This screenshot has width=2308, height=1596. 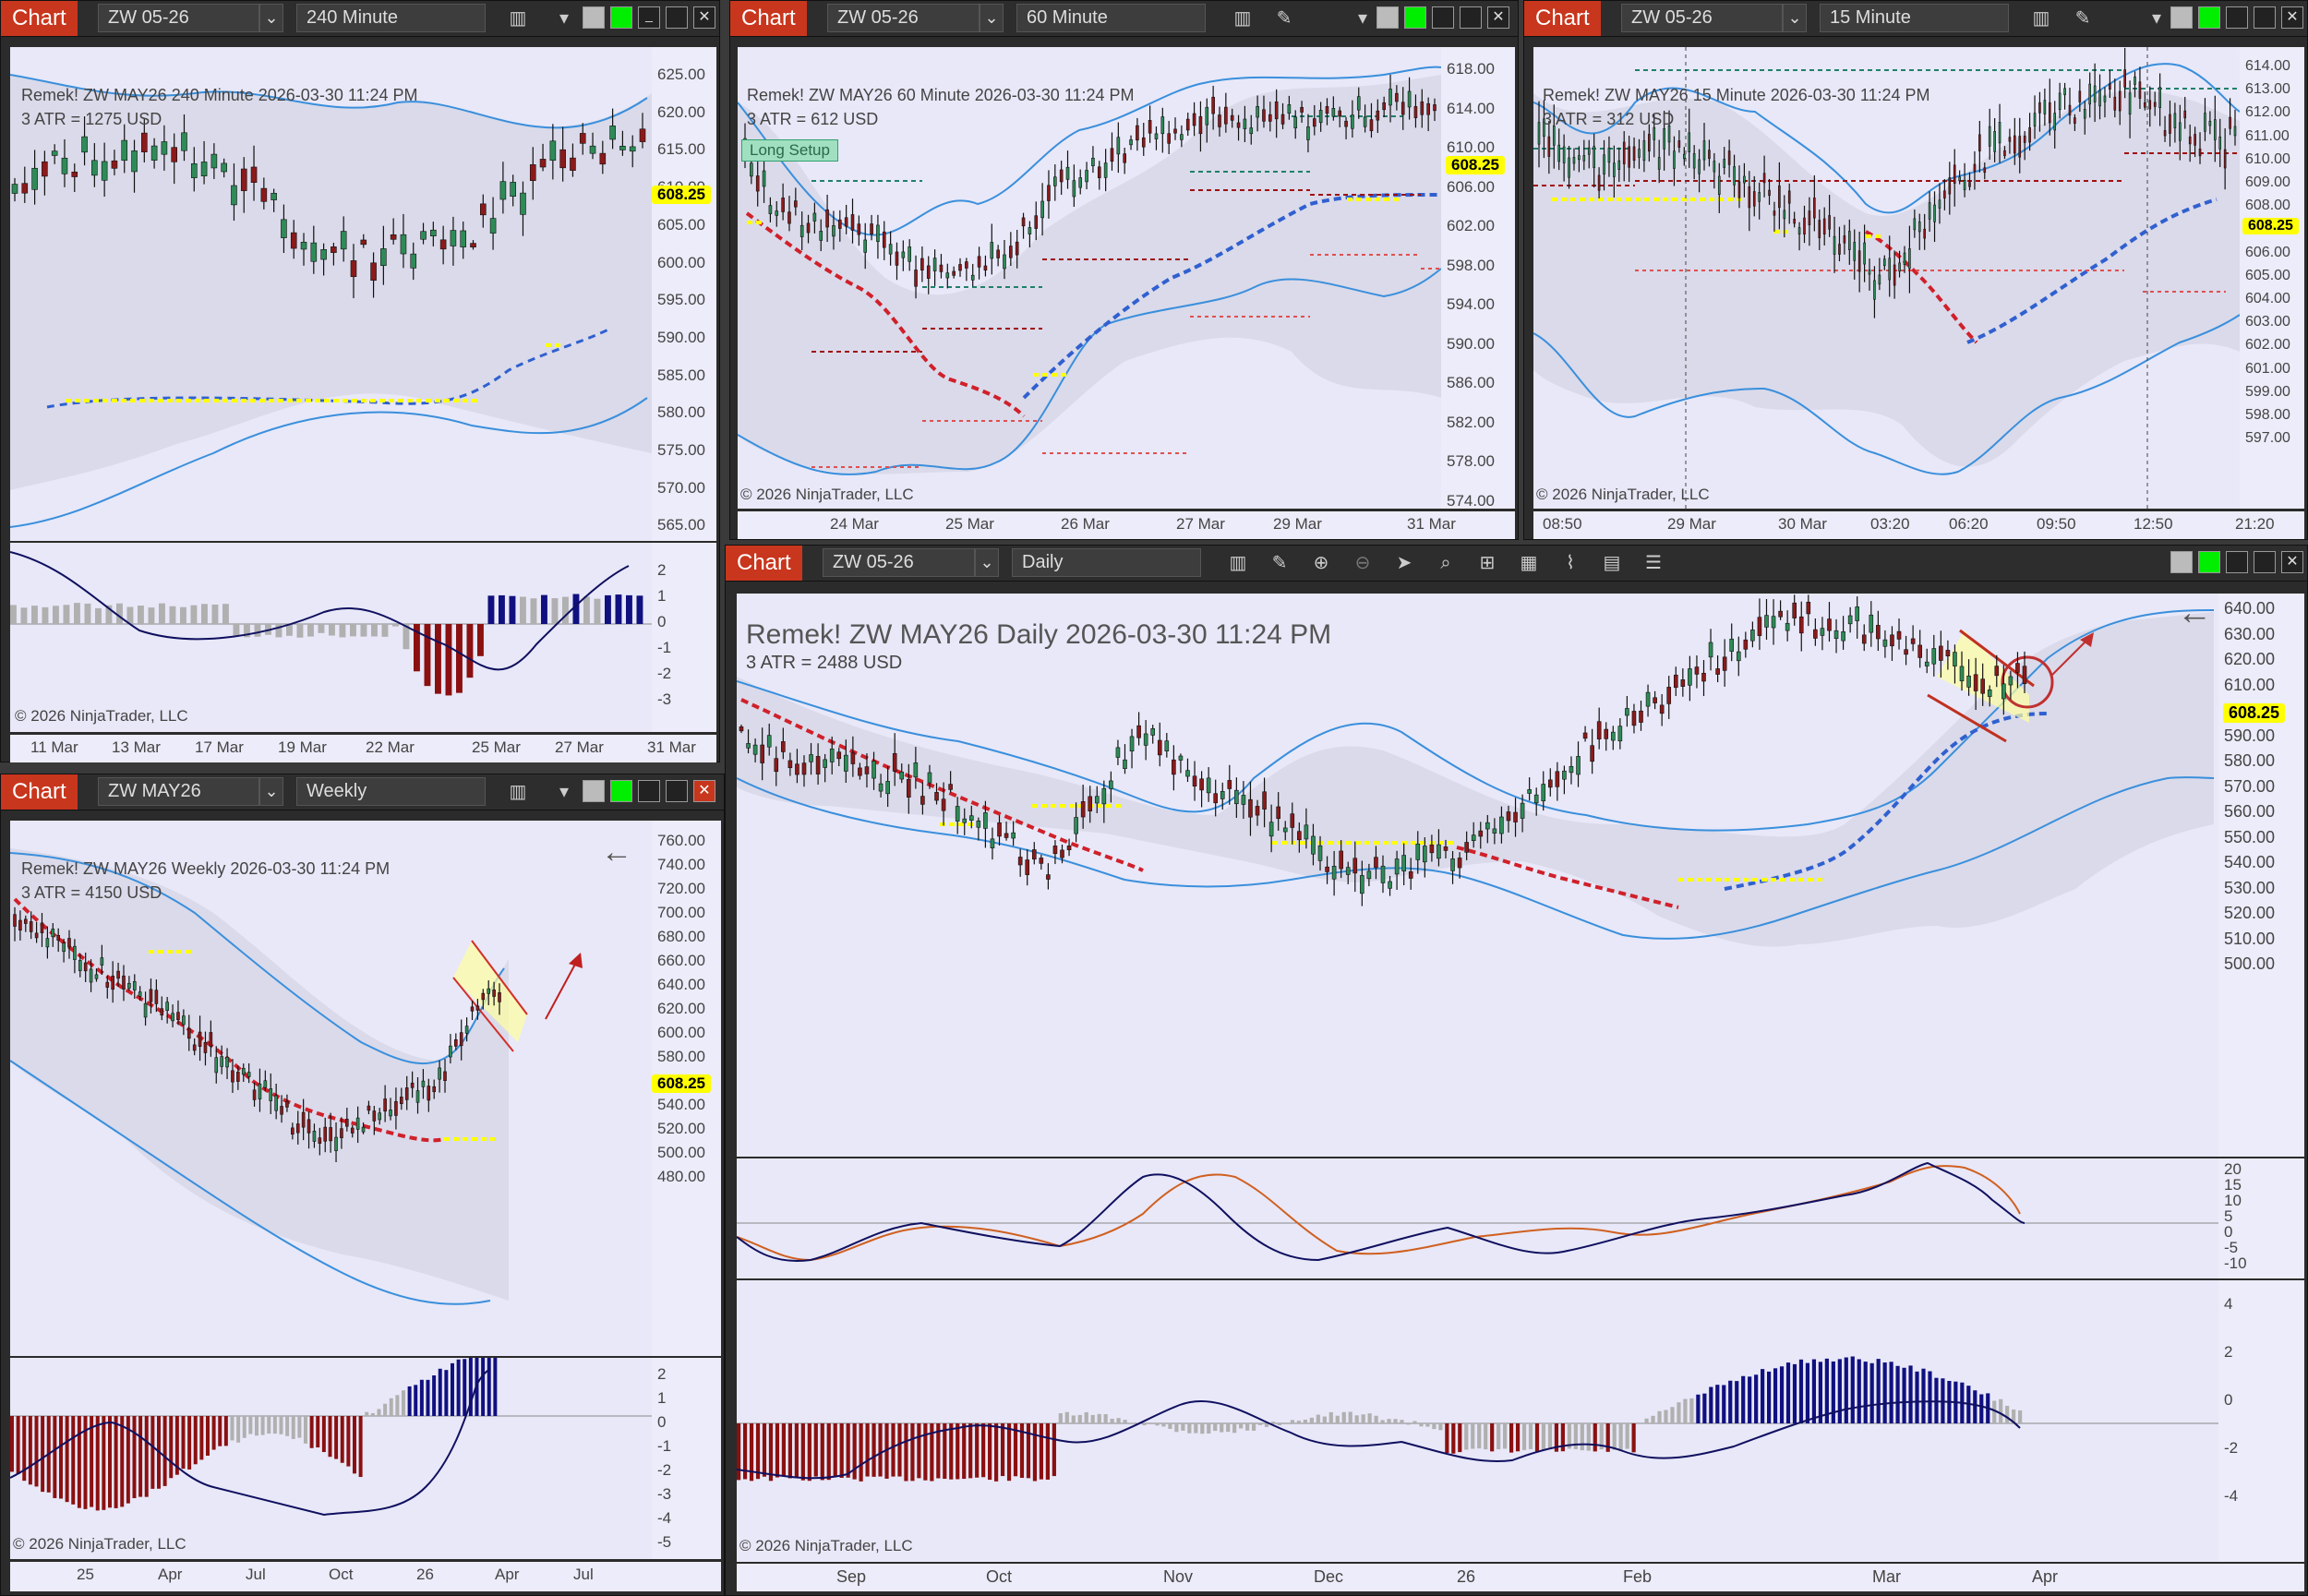 I want to click on interval-selector: 240 Minute, so click(x=391, y=18).